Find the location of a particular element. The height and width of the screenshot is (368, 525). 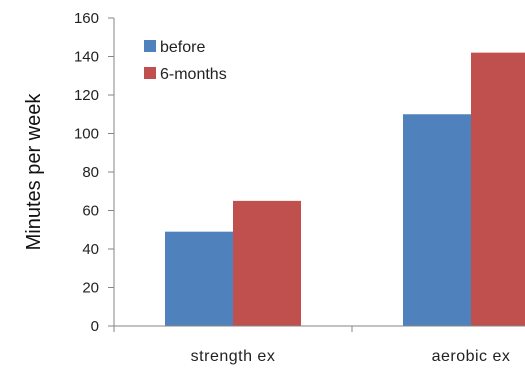

y-tick-label: 160 is located at coordinates (86, 18).